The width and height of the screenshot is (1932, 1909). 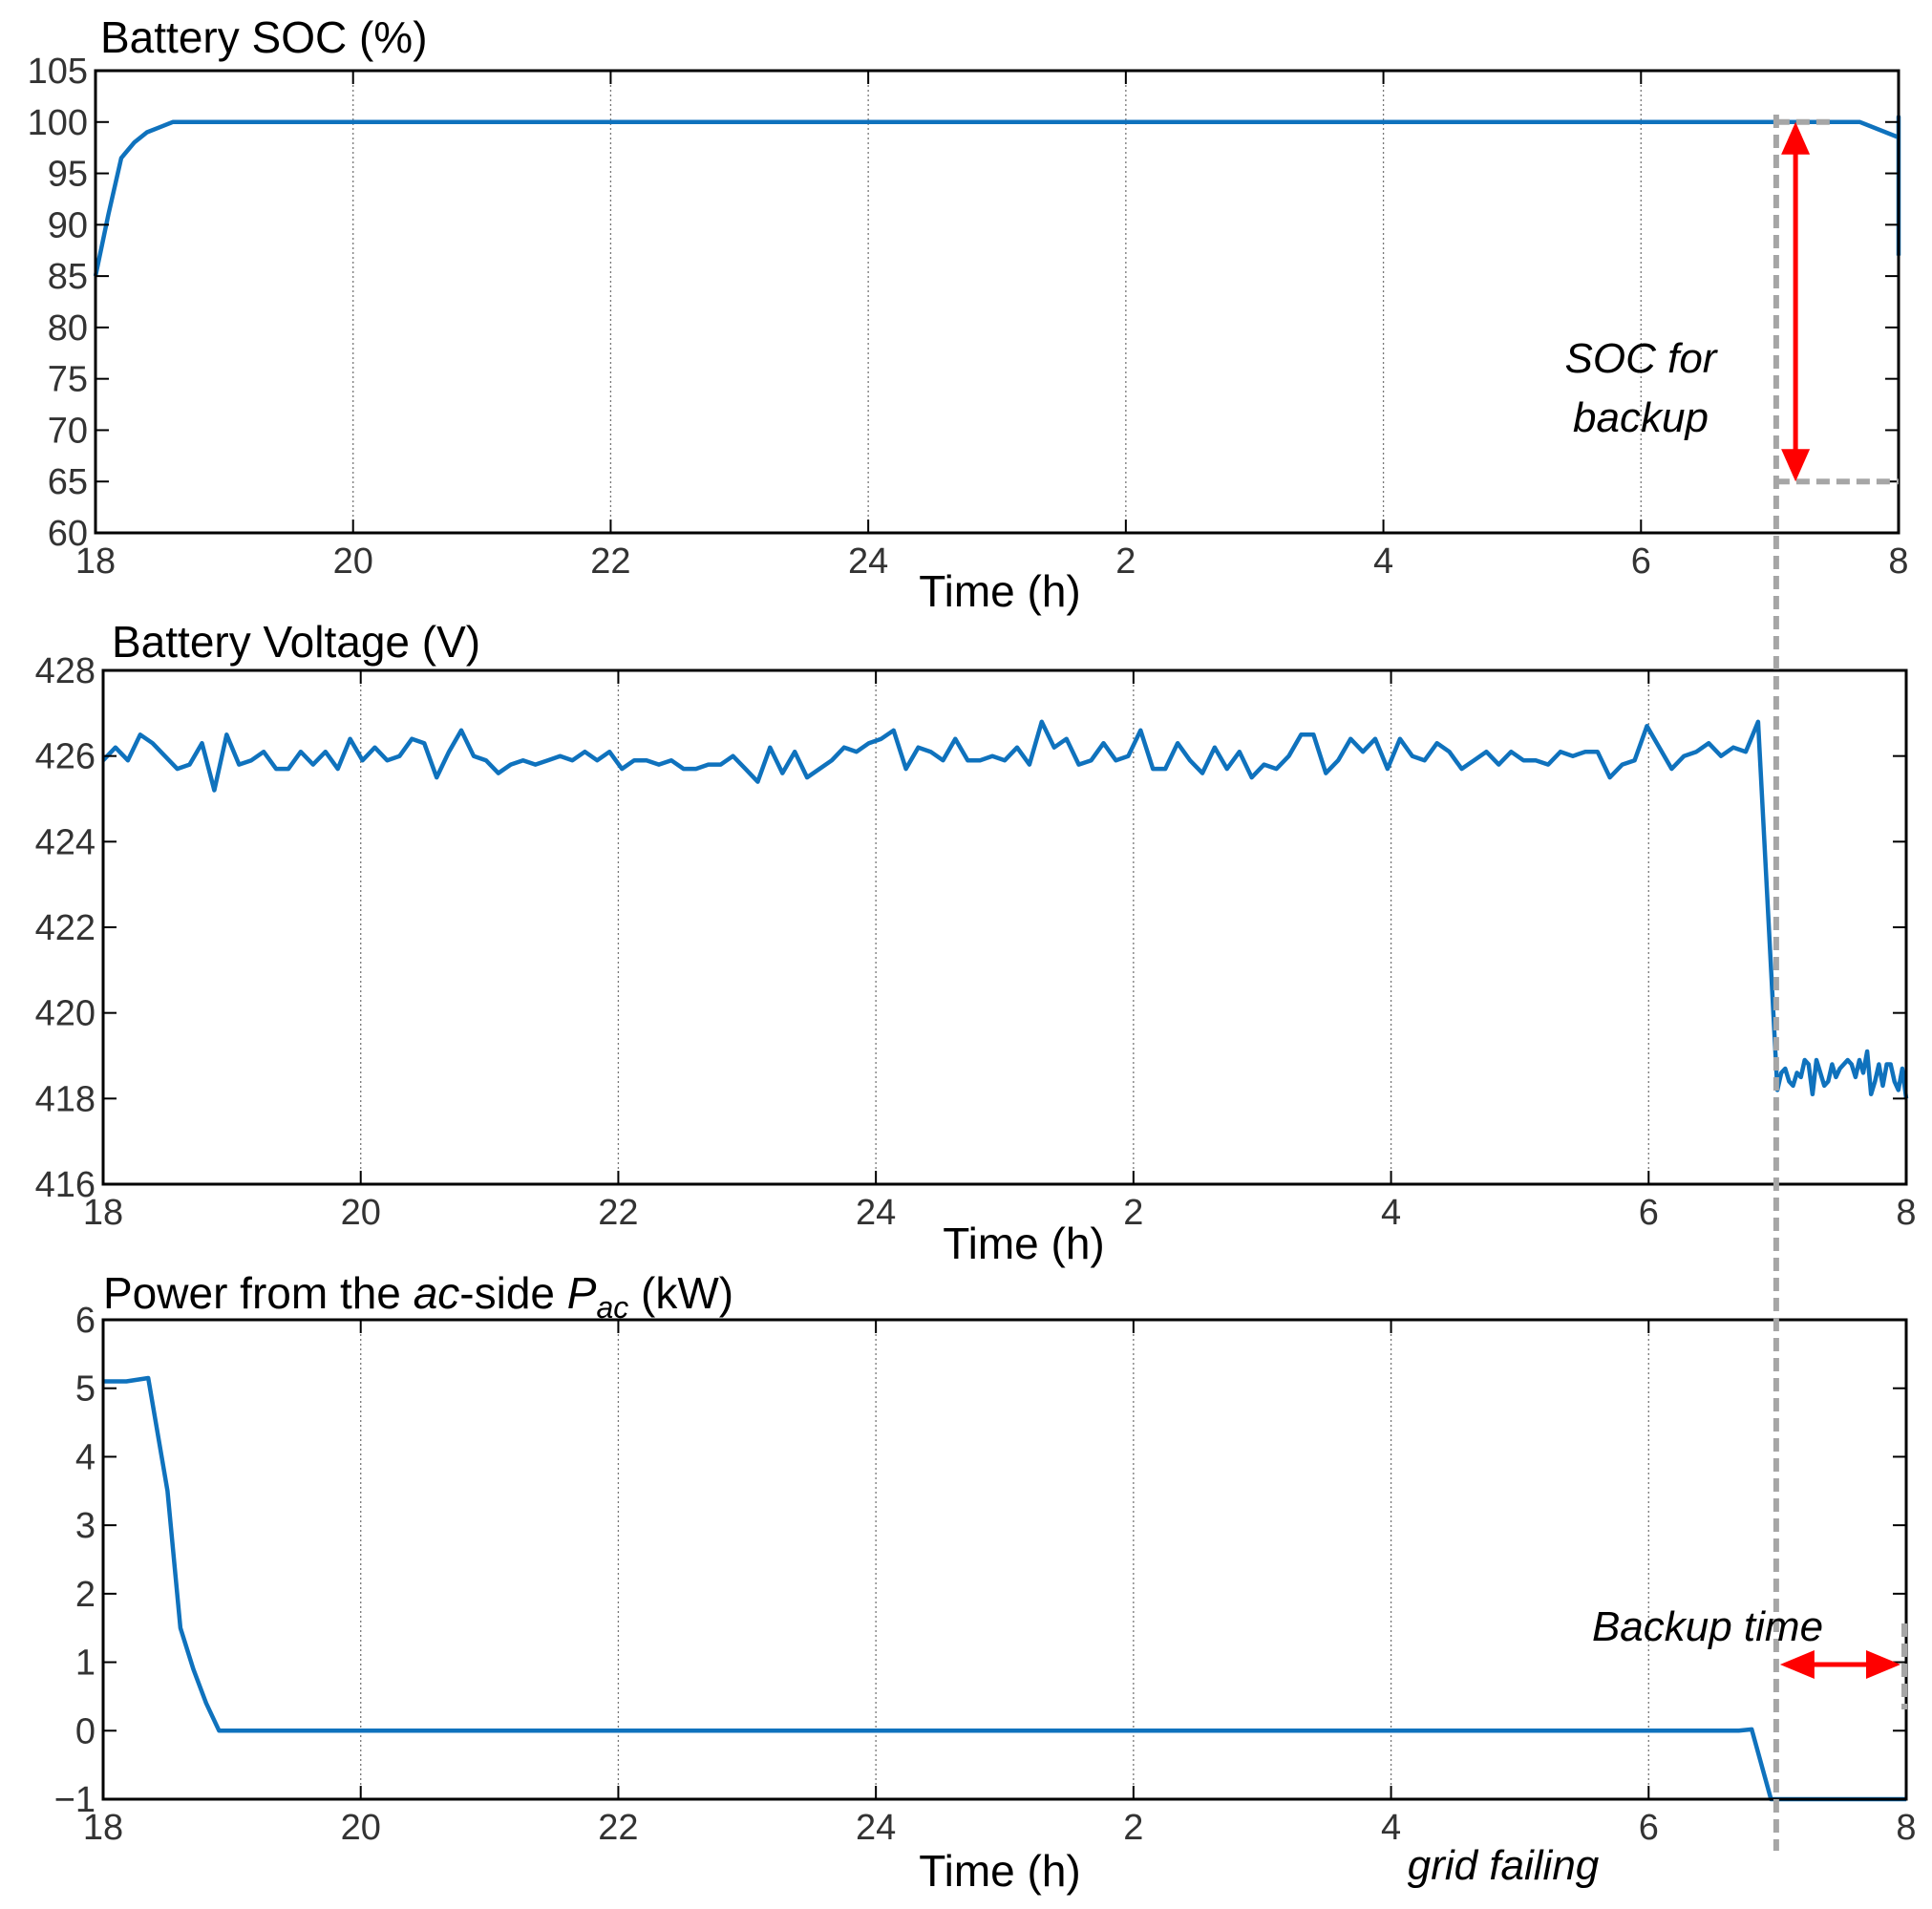 I want to click on backup-arrow-head-left, so click(x=1797, y=1664).